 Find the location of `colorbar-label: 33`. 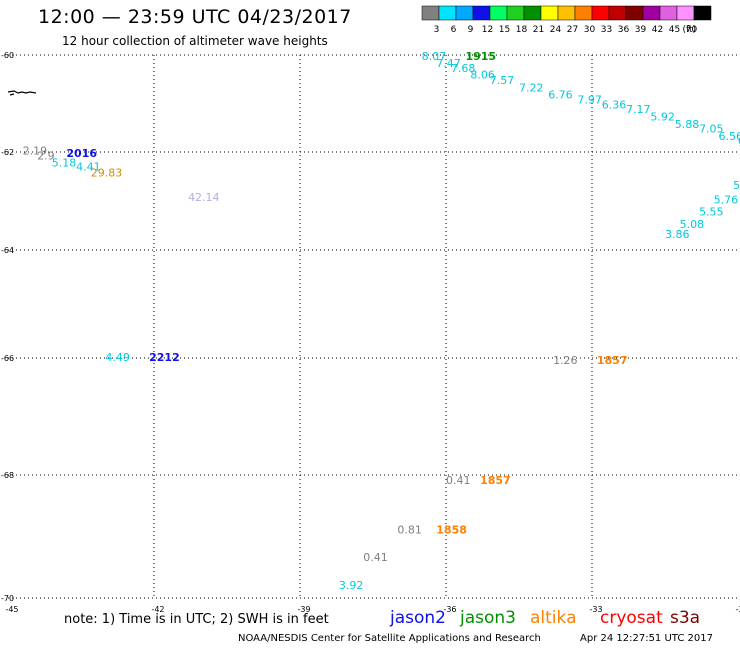

colorbar-label: 33 is located at coordinates (606, 30).